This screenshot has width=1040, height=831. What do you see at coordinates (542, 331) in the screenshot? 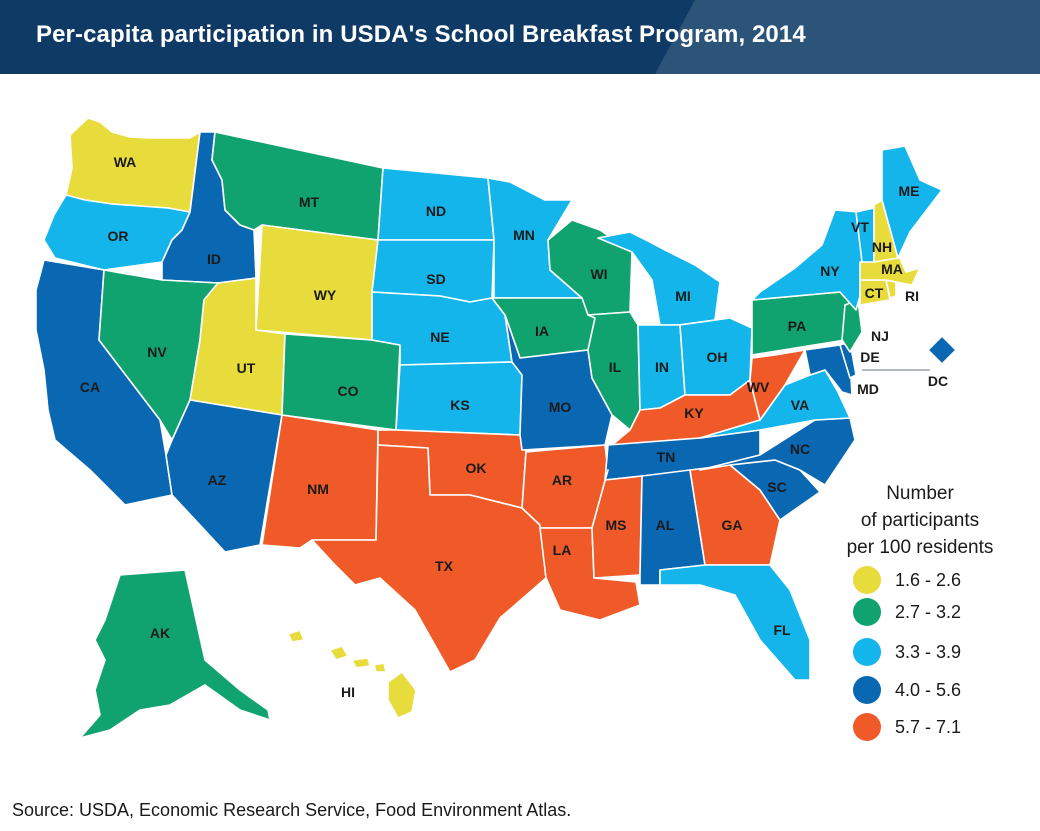
I see `label-IA: IA` at bounding box center [542, 331].